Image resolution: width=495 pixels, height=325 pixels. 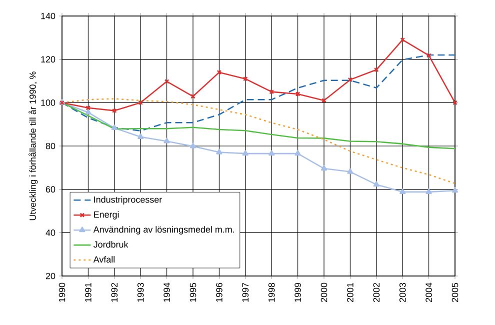 I want to click on x-tick-label: 1990, so click(x=62, y=292).